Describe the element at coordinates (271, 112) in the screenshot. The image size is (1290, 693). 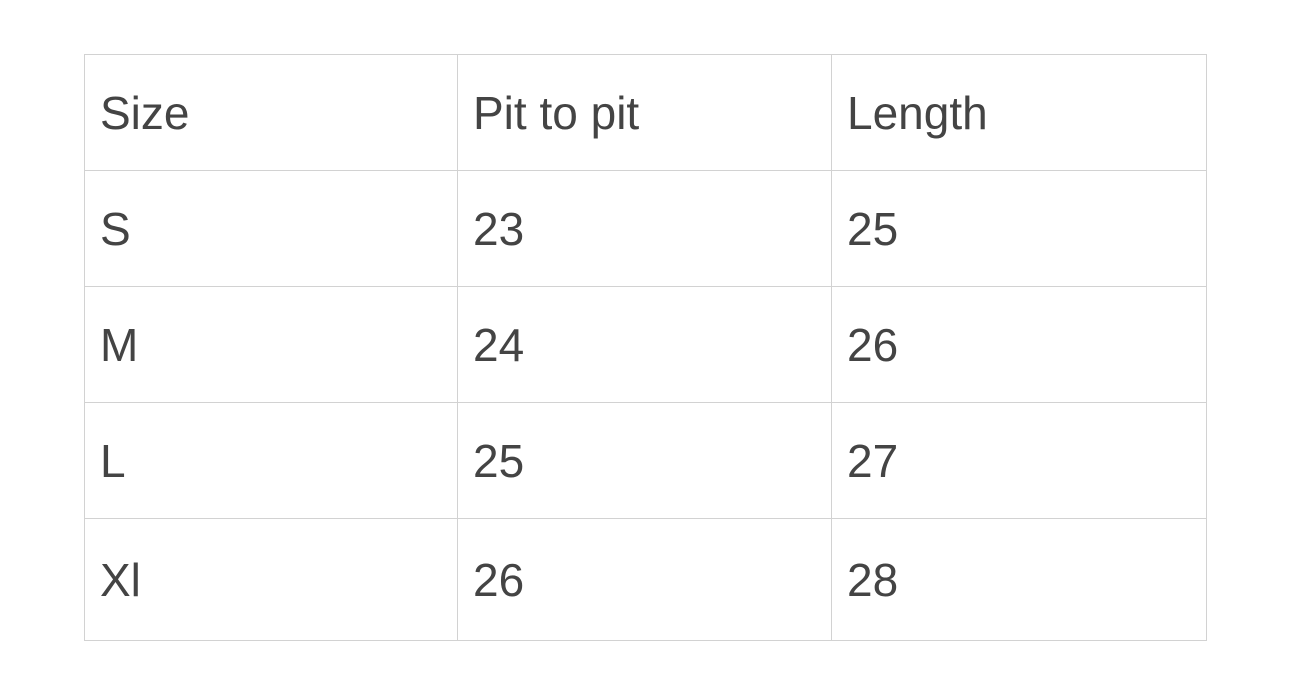
I see `header-size: Size` at that location.